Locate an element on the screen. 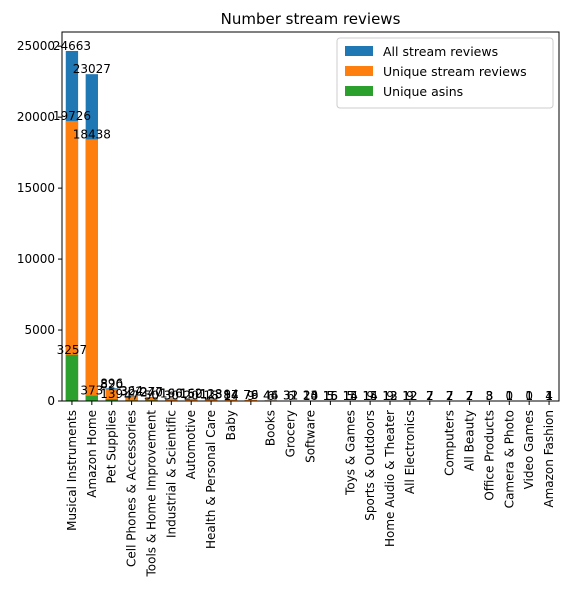  x-tick-label: Automotive is located at coordinates (191, 444).